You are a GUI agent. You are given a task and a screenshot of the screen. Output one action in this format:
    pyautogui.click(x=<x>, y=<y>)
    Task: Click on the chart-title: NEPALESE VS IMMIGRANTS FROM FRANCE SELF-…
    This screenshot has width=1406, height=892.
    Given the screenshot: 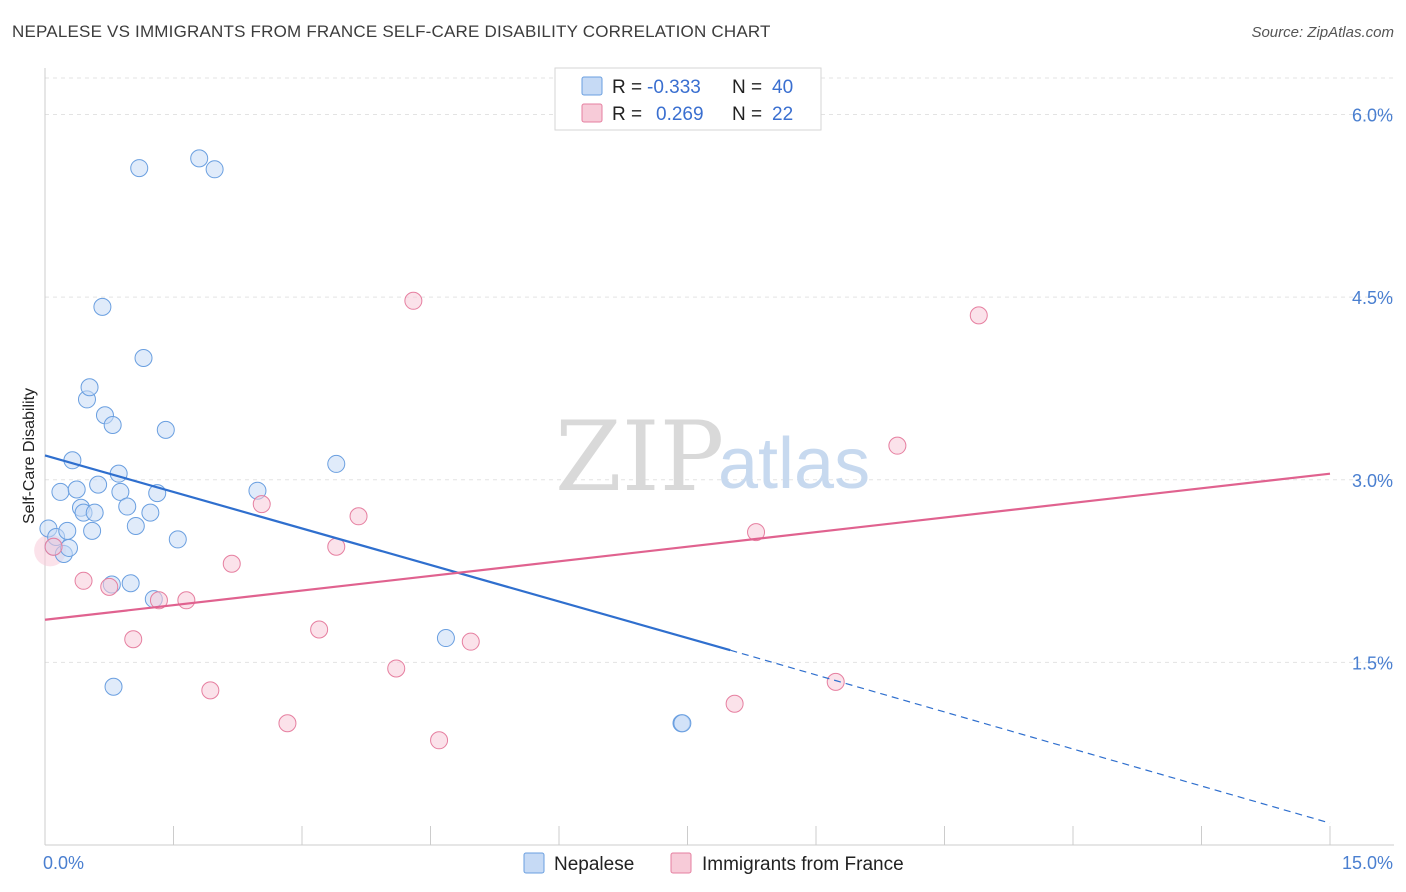 What is the action you would take?
    pyautogui.click(x=391, y=31)
    